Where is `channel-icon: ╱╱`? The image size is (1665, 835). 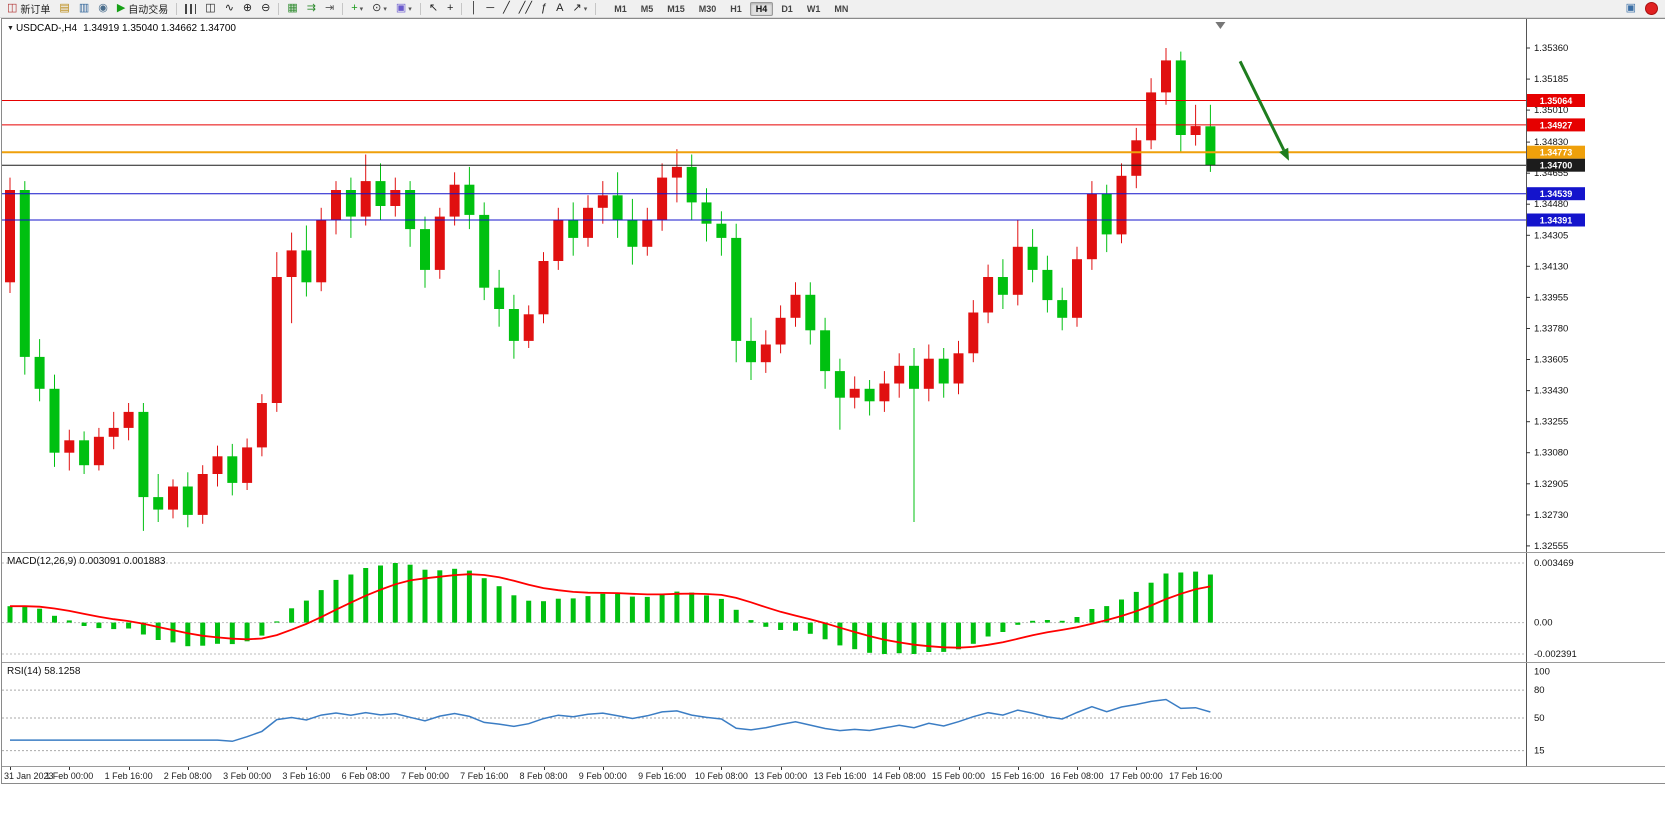
channel-icon: ╱╱ is located at coordinates (525, 8).